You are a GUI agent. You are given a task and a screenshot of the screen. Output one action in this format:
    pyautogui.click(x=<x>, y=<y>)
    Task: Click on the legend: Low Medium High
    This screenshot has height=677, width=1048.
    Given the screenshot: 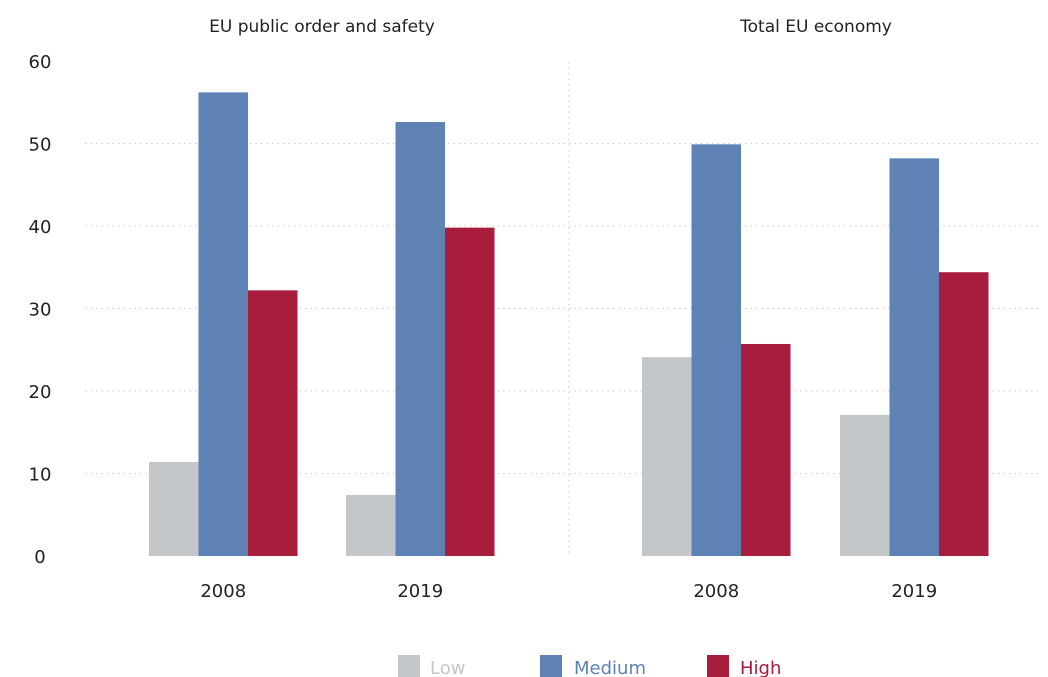 What is the action you would take?
    pyautogui.click(x=589, y=666)
    